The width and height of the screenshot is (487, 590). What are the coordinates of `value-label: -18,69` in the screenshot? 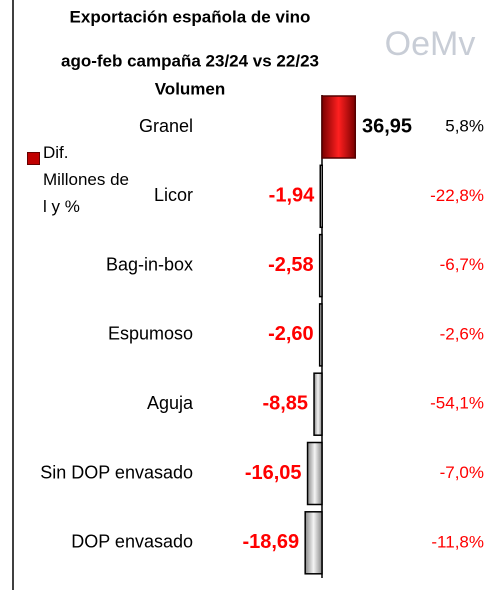 It's located at (270, 542).